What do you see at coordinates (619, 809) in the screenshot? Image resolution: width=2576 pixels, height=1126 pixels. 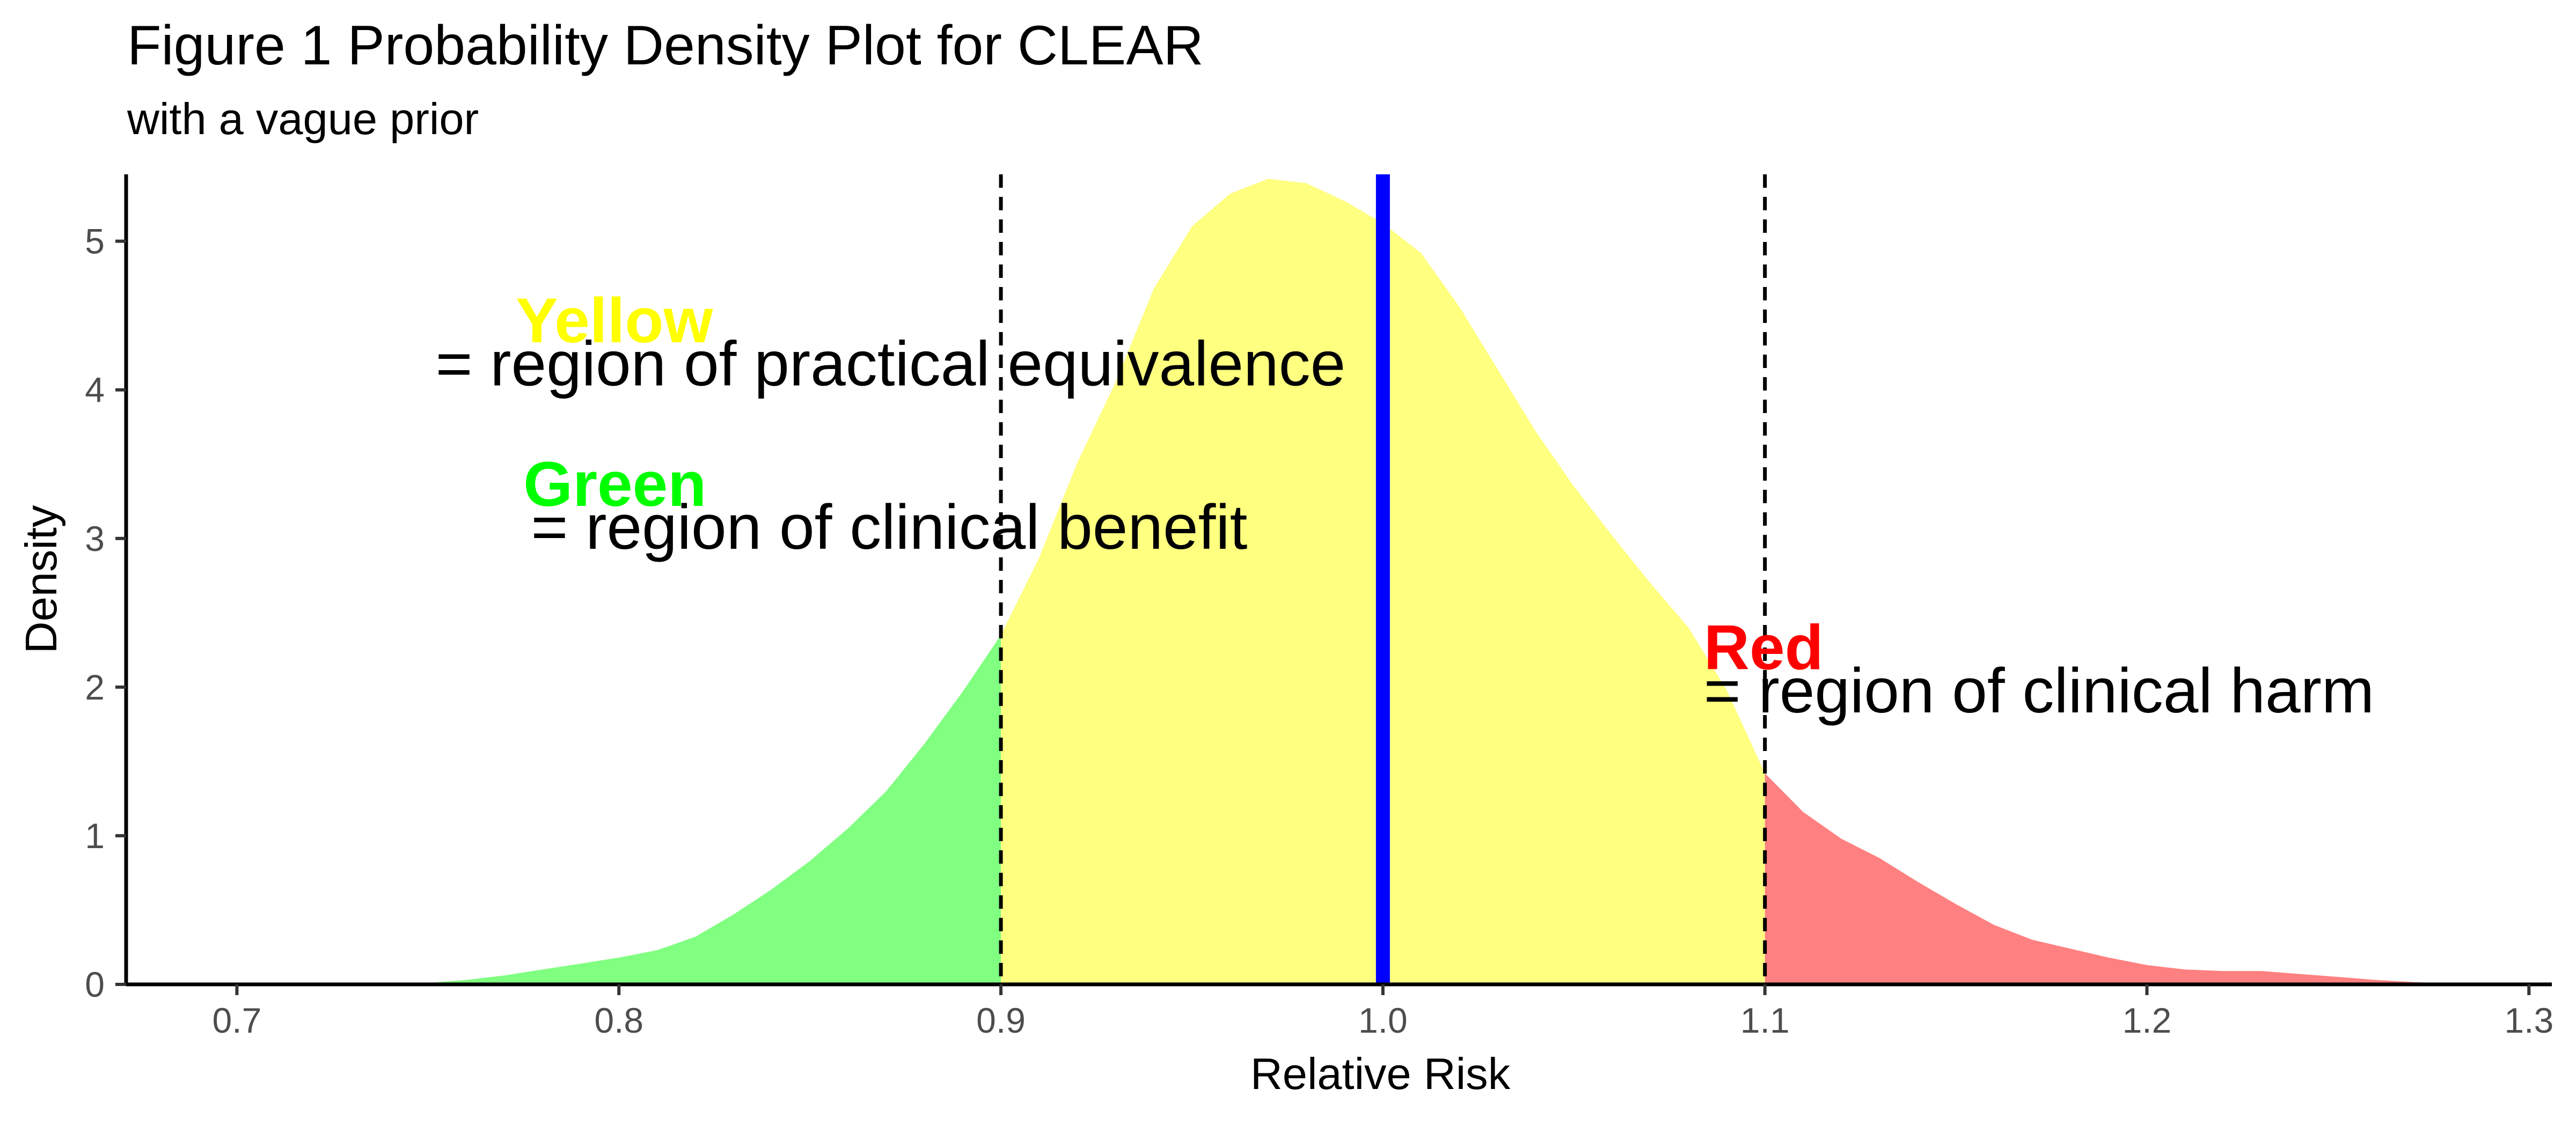 I see `region-benefit` at bounding box center [619, 809].